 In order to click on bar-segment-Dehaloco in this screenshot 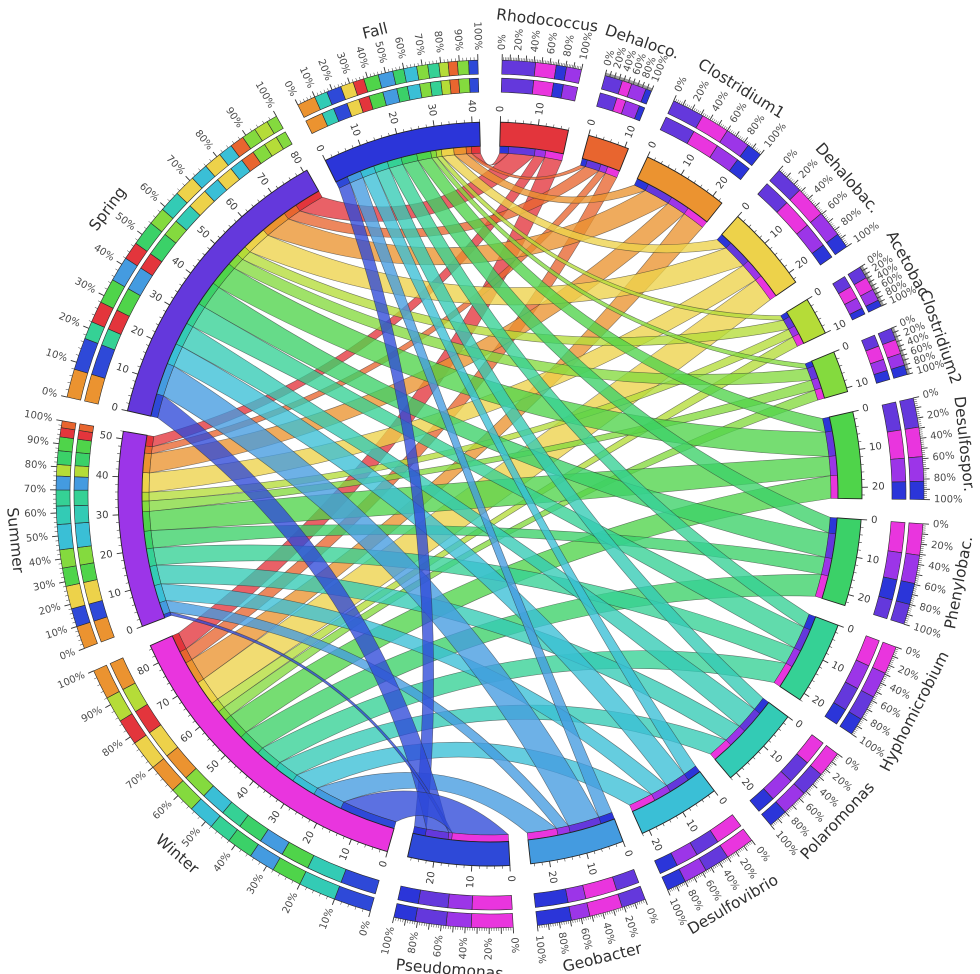, I will do `click(646, 96)`.